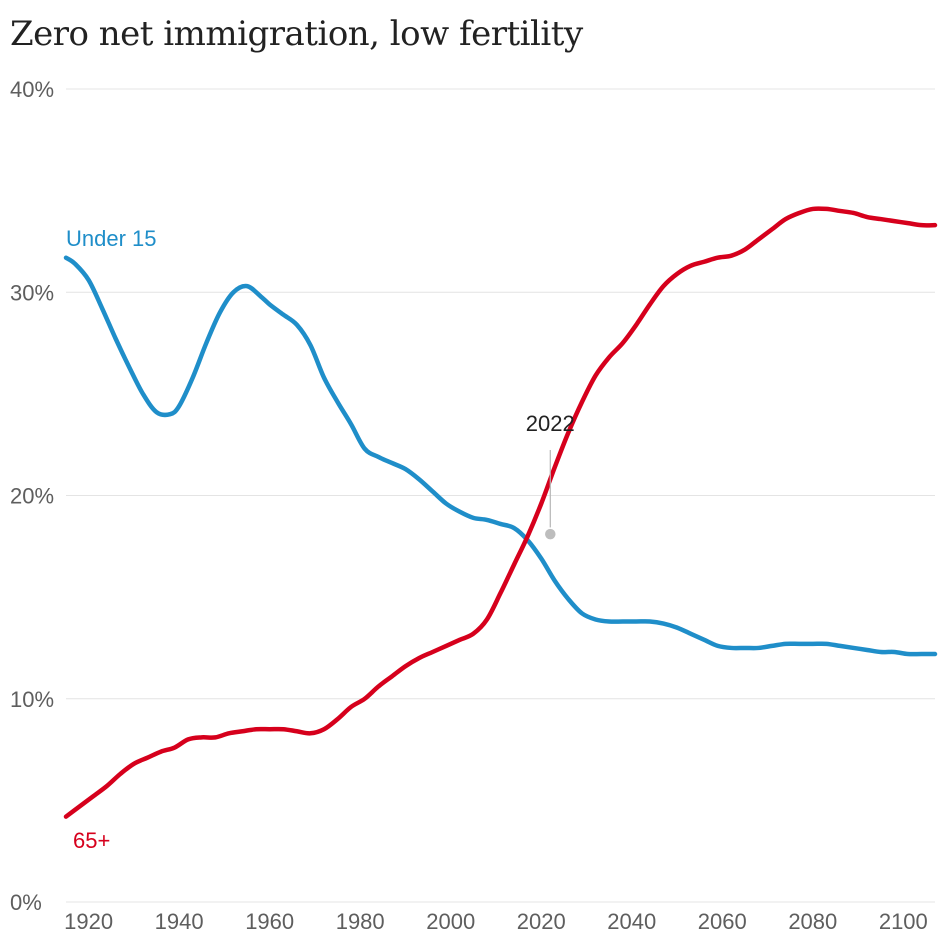 This screenshot has width=945, height=941. What do you see at coordinates (88, 921) in the screenshot?
I see `x-tick-label: 1920` at bounding box center [88, 921].